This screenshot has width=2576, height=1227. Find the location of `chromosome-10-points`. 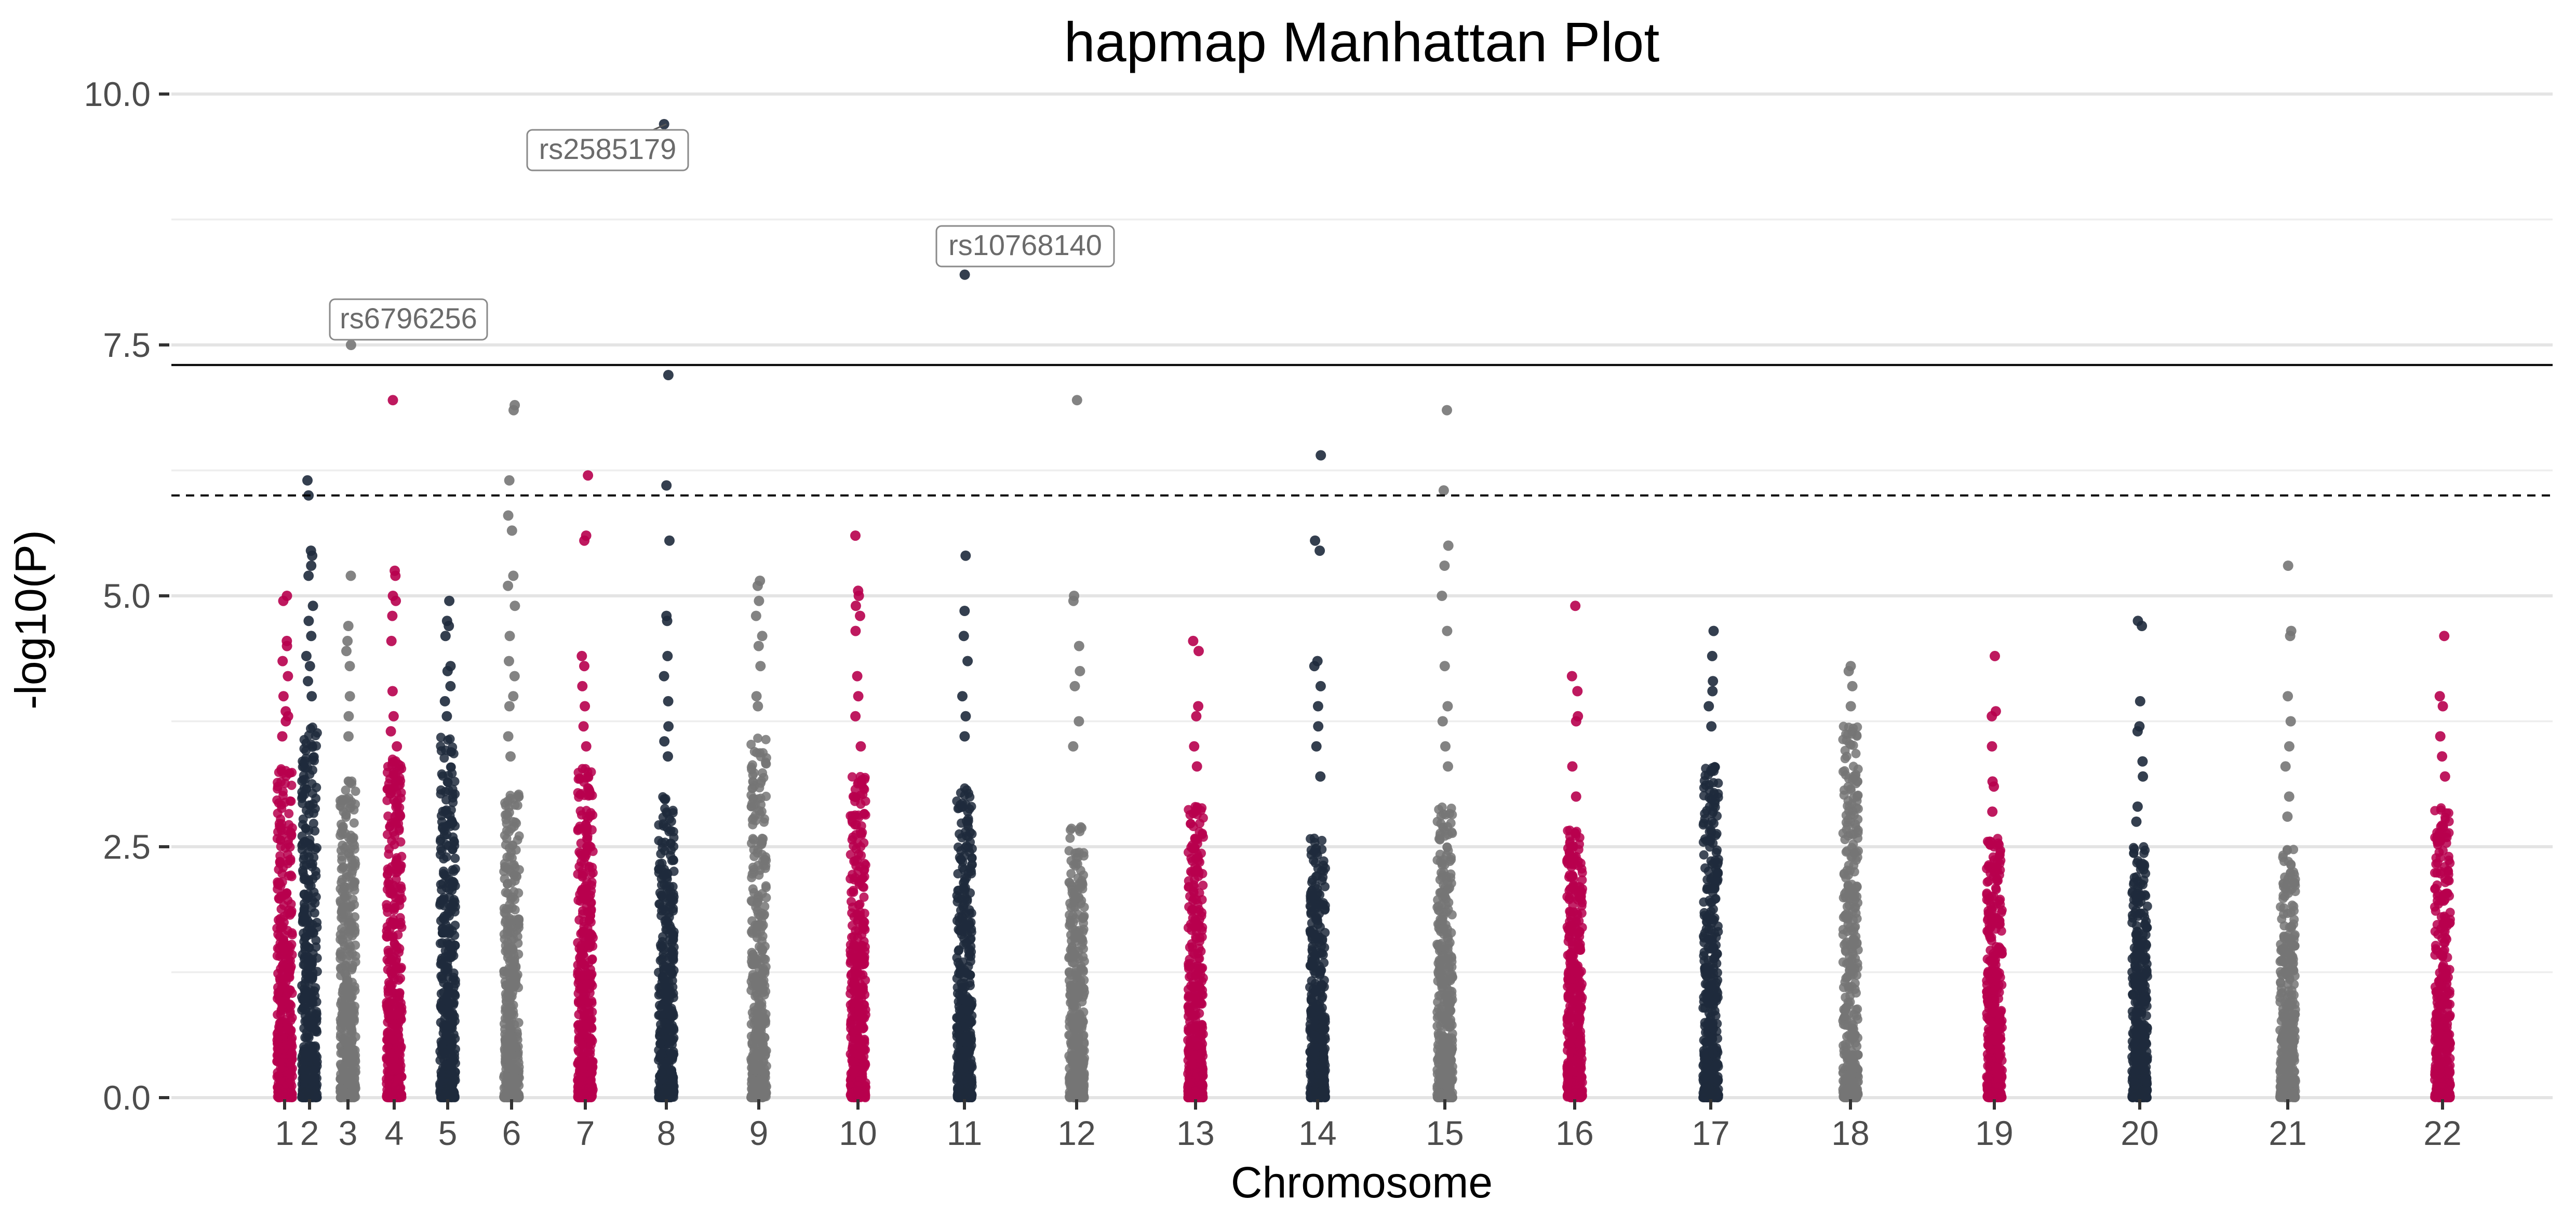

chromosome-10-points is located at coordinates (858, 816).